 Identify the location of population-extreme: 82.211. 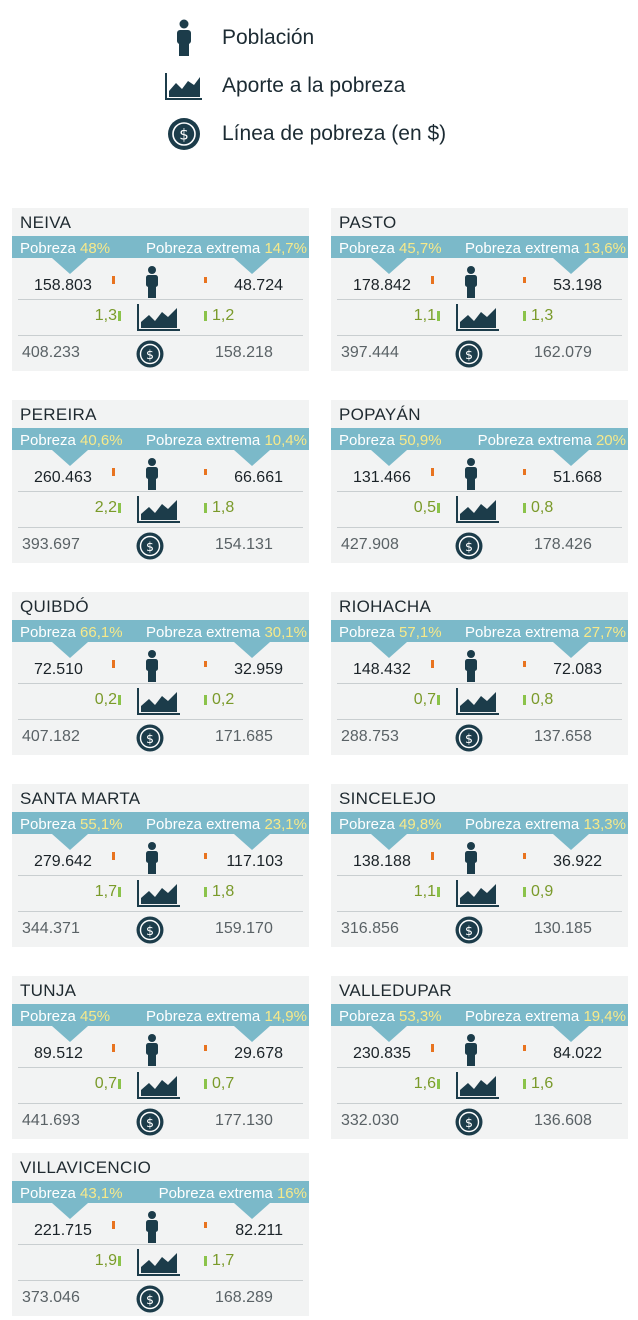
(259, 1230).